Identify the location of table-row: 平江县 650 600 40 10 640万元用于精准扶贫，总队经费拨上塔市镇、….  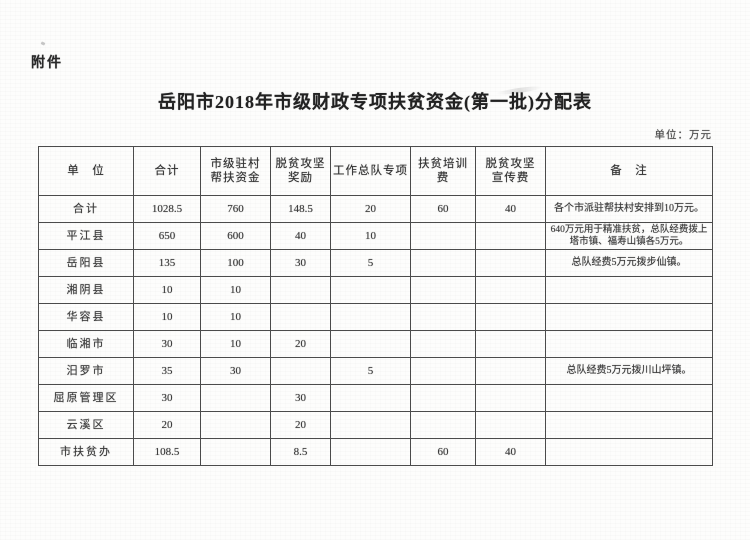
(375, 236).